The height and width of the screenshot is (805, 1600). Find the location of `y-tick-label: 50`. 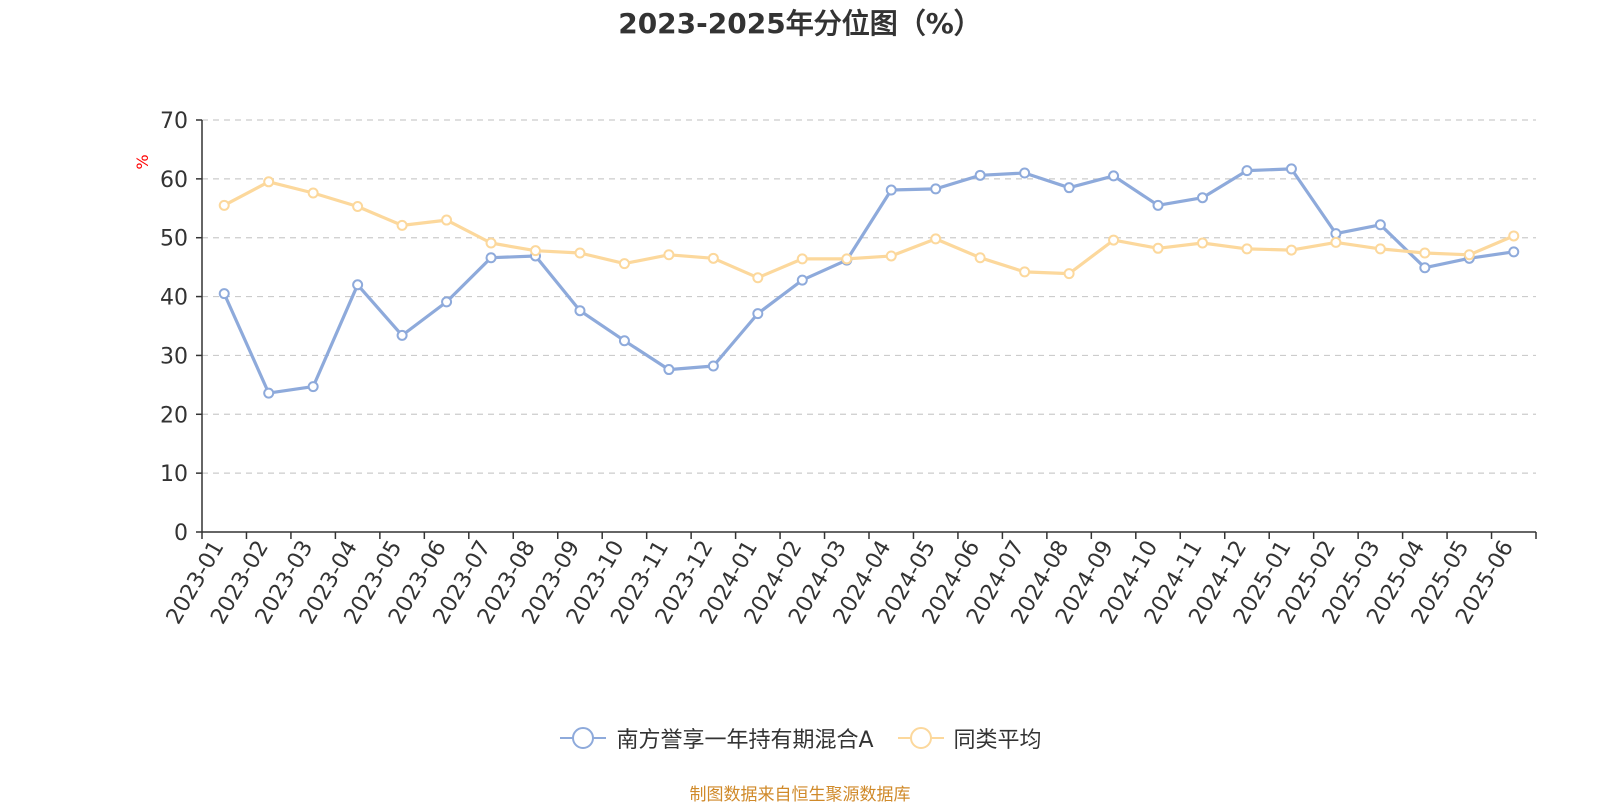

y-tick-label: 50 is located at coordinates (174, 239).